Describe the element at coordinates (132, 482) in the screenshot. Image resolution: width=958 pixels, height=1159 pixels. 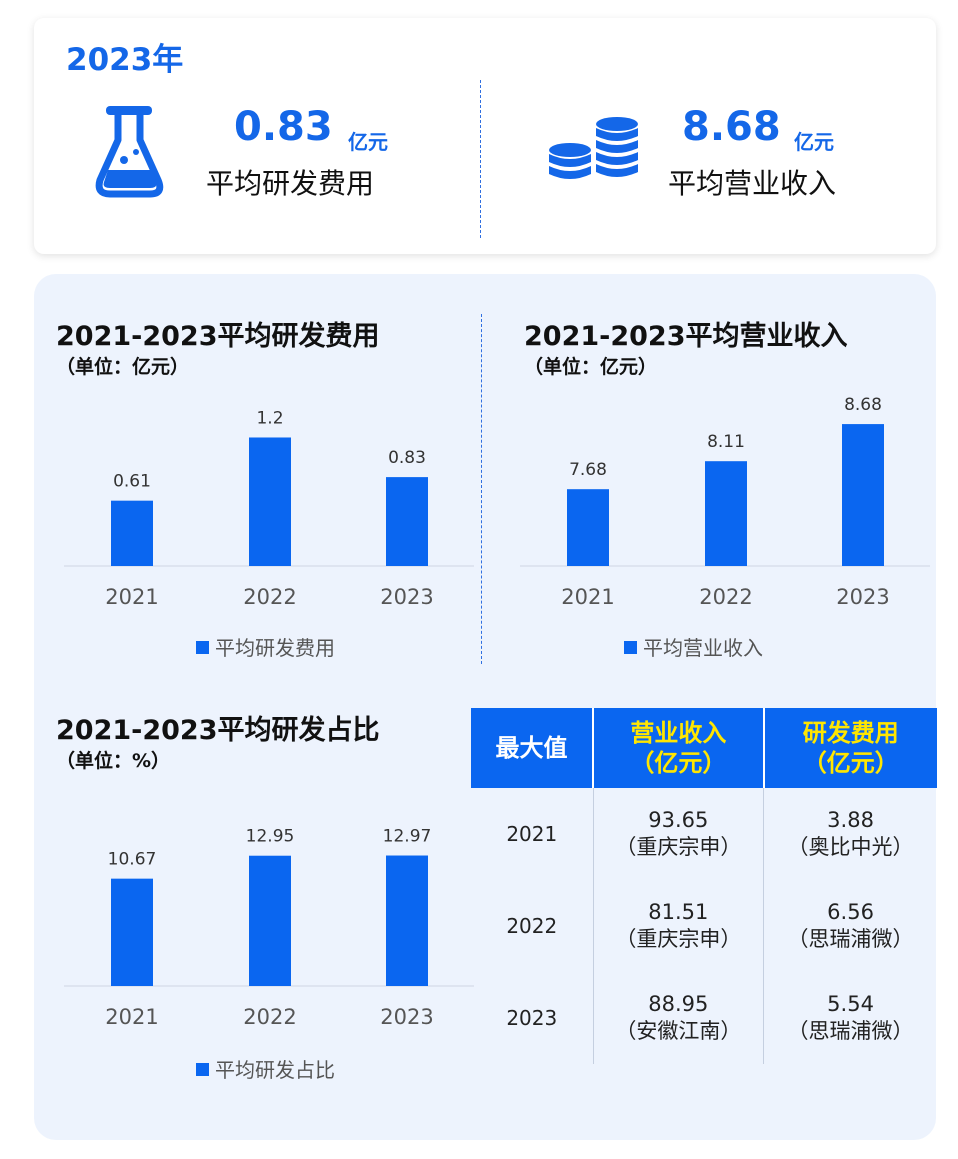
I see `bar-value-label: 0.61` at that location.